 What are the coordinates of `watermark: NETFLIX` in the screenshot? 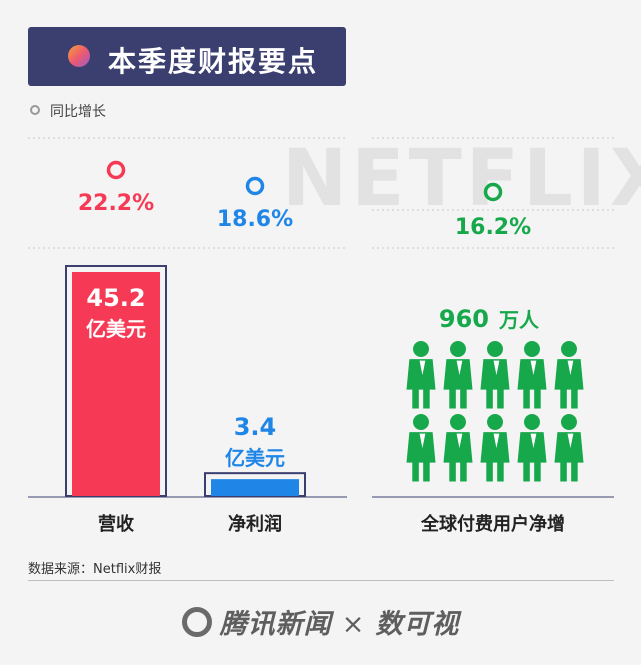 It's located at (461, 179).